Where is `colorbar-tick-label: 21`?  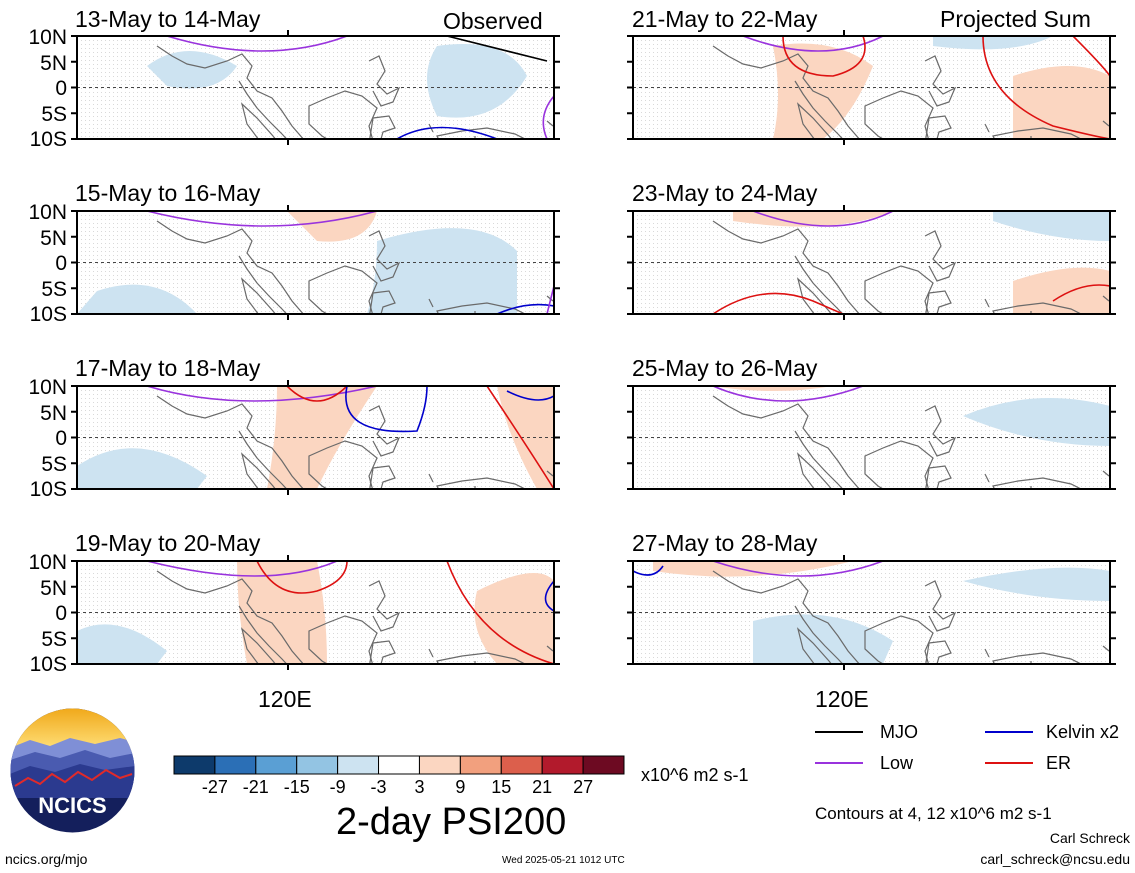 colorbar-tick-label: 21 is located at coordinates (542, 787).